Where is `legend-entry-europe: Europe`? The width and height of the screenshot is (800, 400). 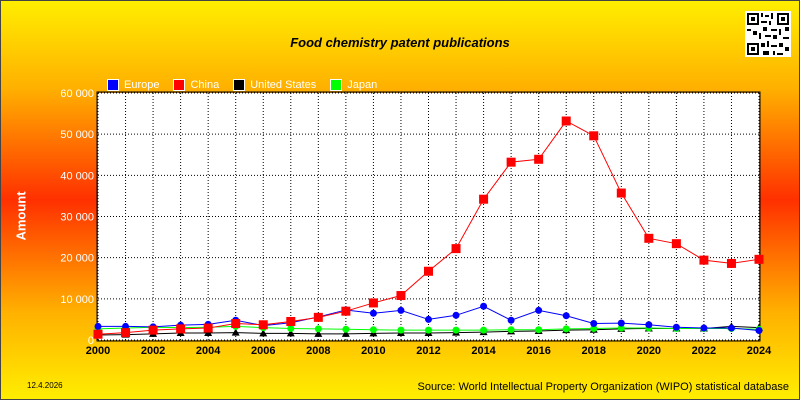
legend-entry-europe: Europe is located at coordinates (133, 85).